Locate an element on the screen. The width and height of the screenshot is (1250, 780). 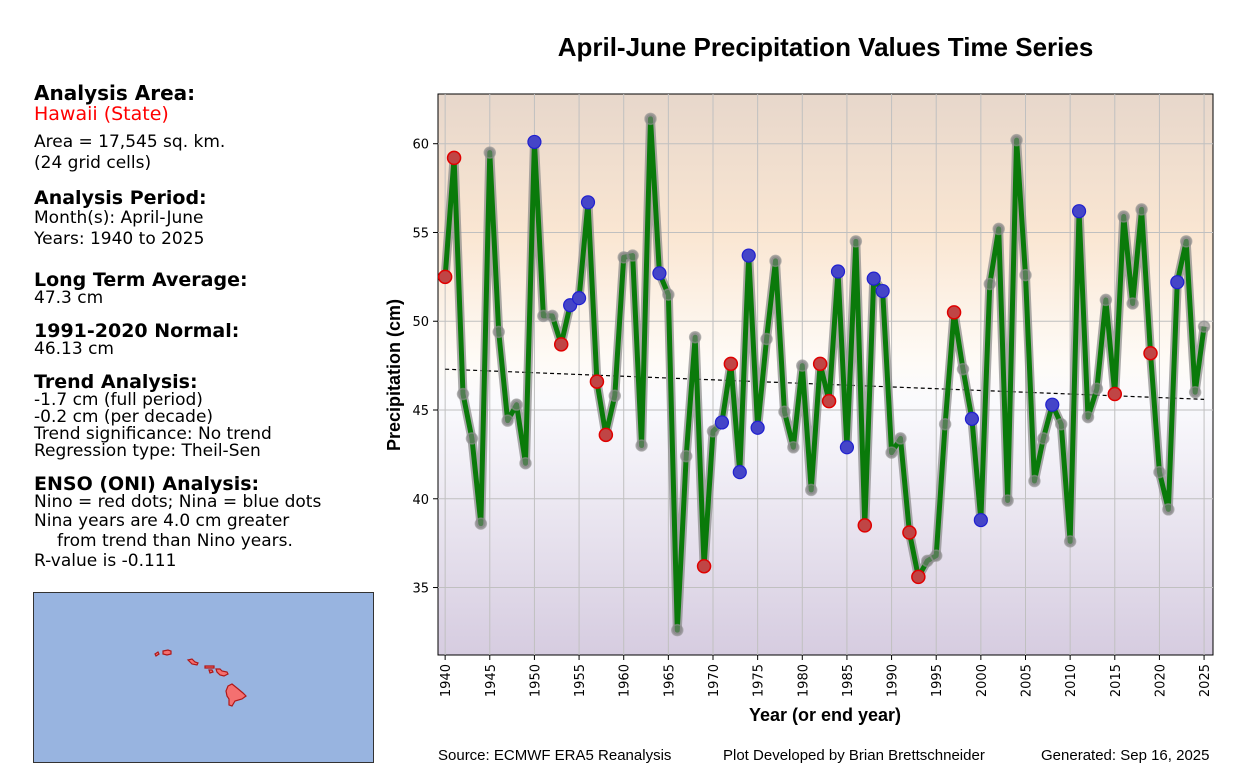
source-note: Source: ECMWF ERA5 Reanalysis is located at coordinates (555, 755).